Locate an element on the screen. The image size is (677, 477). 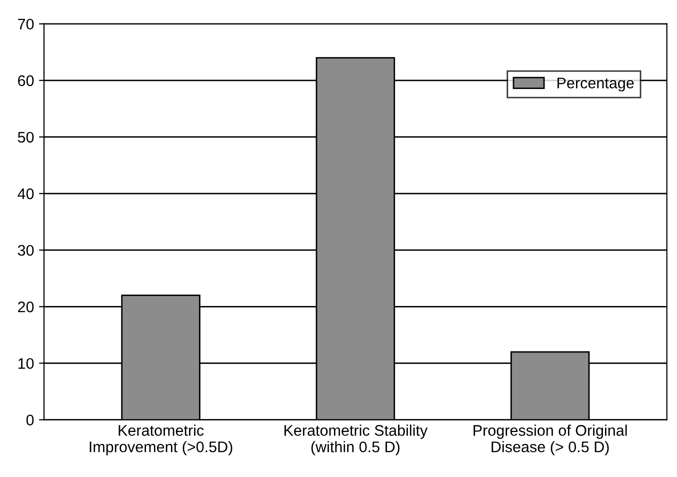
x-tick-label: Progression of Original Disease (> 0.5 D) is located at coordinates (550, 440).